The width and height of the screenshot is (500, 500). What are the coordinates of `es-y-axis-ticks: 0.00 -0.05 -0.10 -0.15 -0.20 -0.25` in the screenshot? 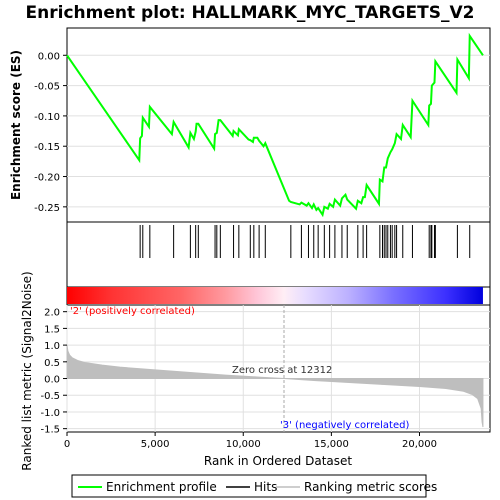 It's located at (50, 132).